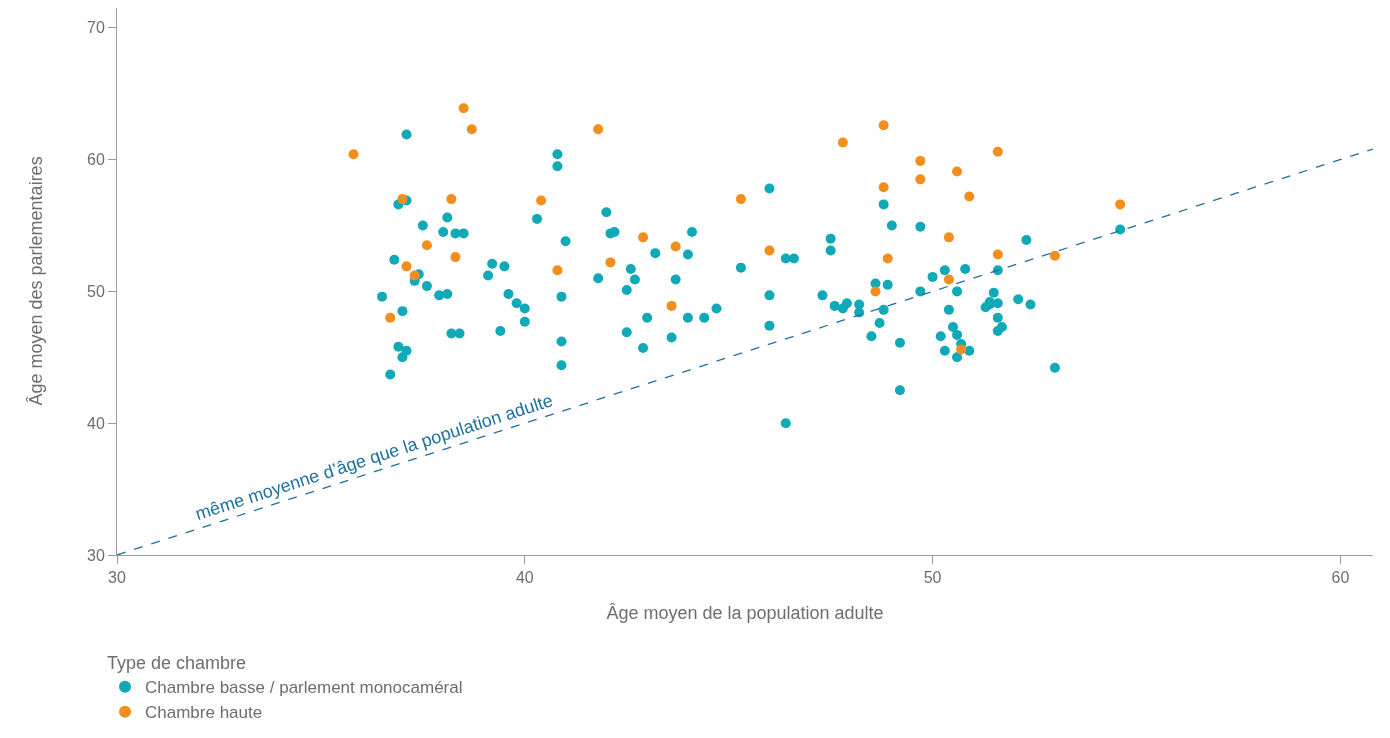  Describe the element at coordinates (117, 578) in the screenshot. I see `x-tick-label: 30` at that location.